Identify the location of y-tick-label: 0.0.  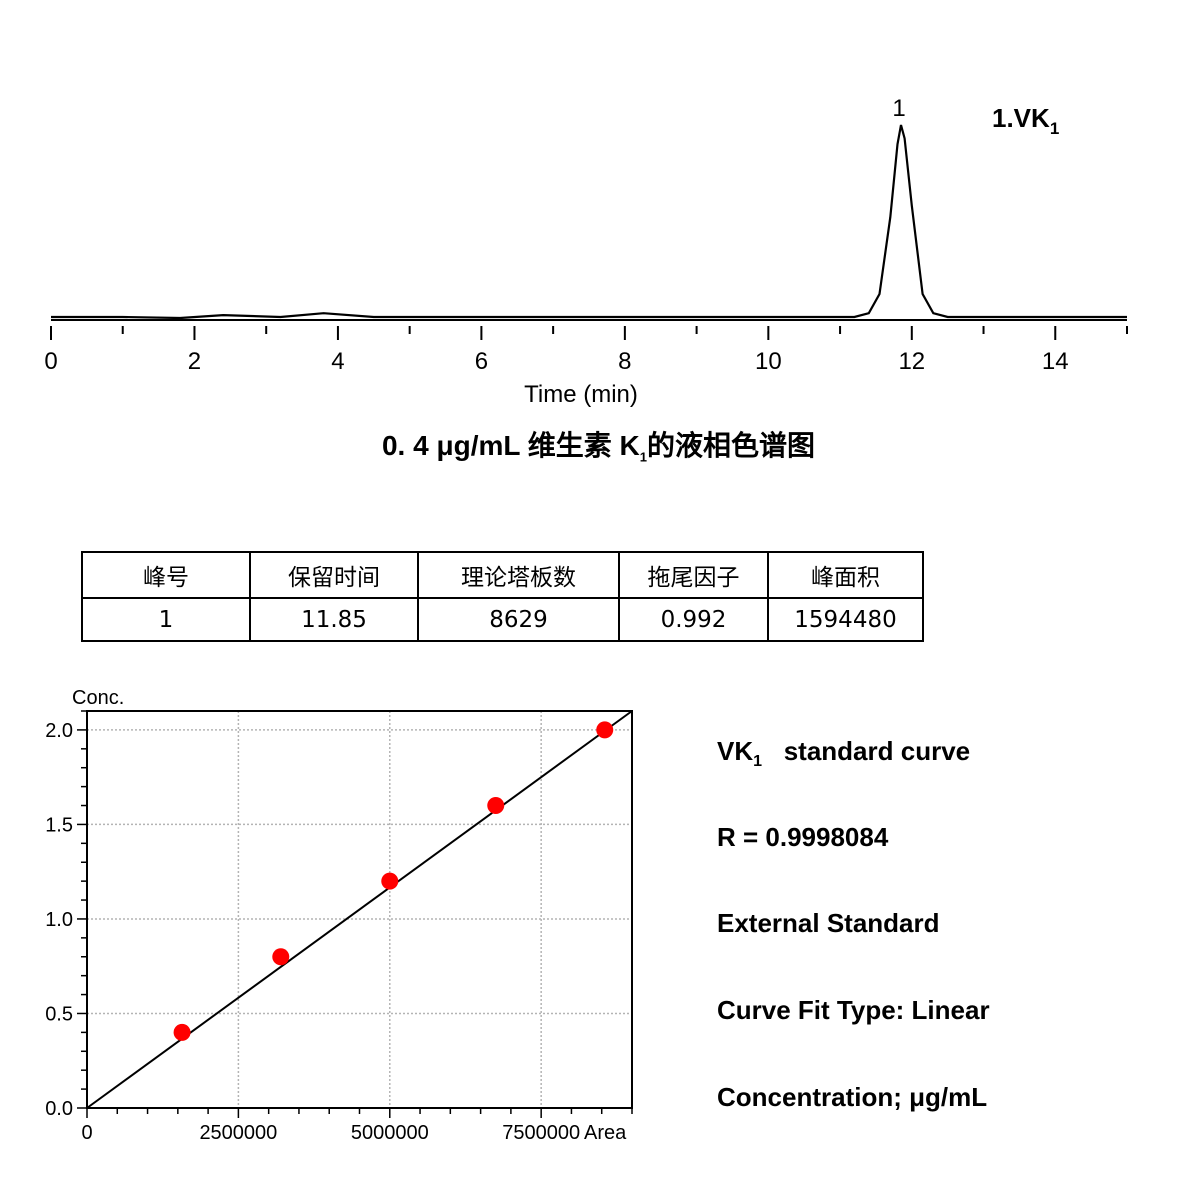
(59, 1109).